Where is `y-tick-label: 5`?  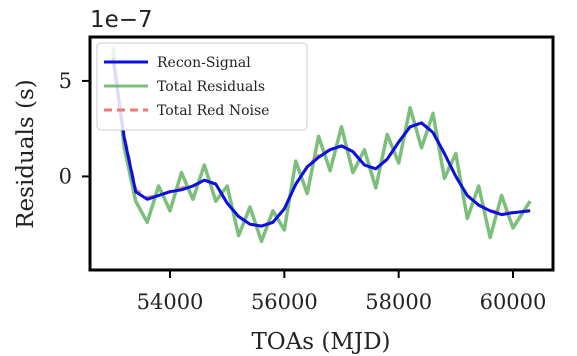 y-tick-label: 5 is located at coordinates (65, 81).